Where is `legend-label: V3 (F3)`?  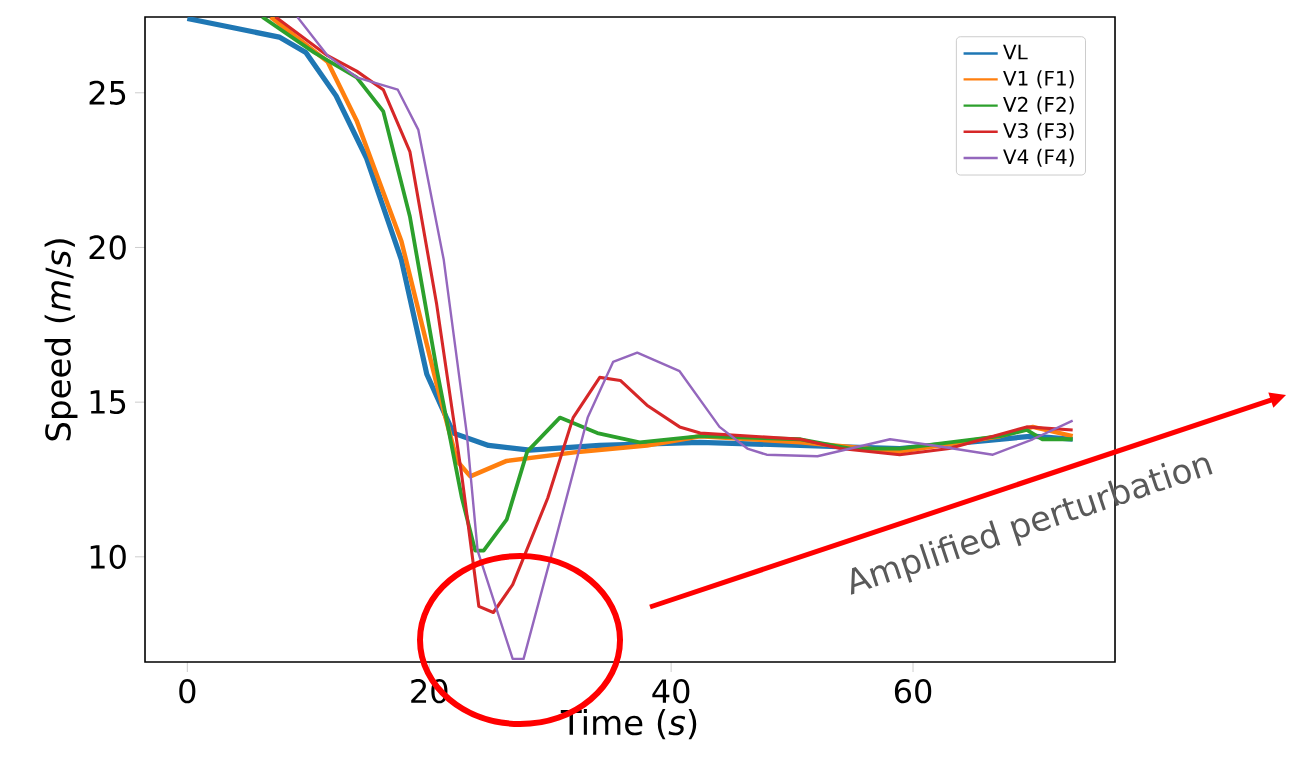
legend-label: V3 (F3) is located at coordinates (1038, 131).